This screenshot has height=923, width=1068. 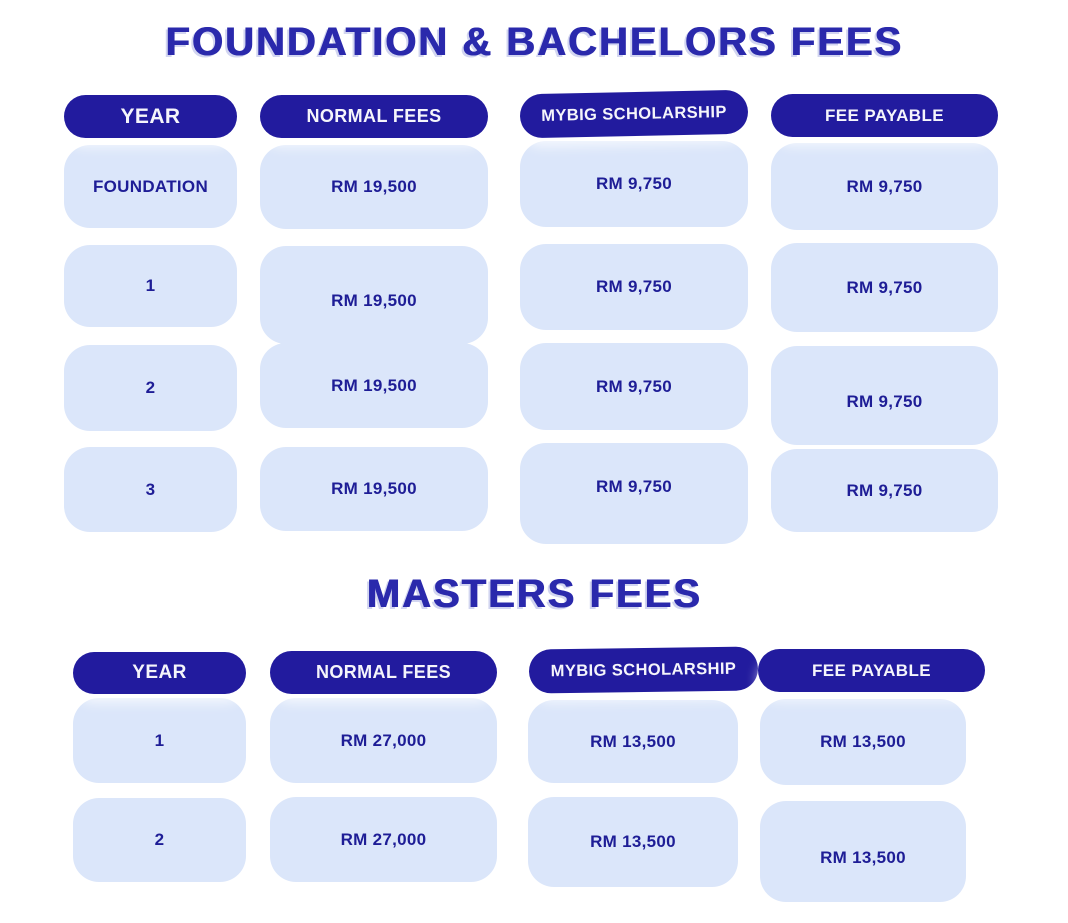 What do you see at coordinates (534, 594) in the screenshot?
I see `section-title-masters: MASTERS FEES` at bounding box center [534, 594].